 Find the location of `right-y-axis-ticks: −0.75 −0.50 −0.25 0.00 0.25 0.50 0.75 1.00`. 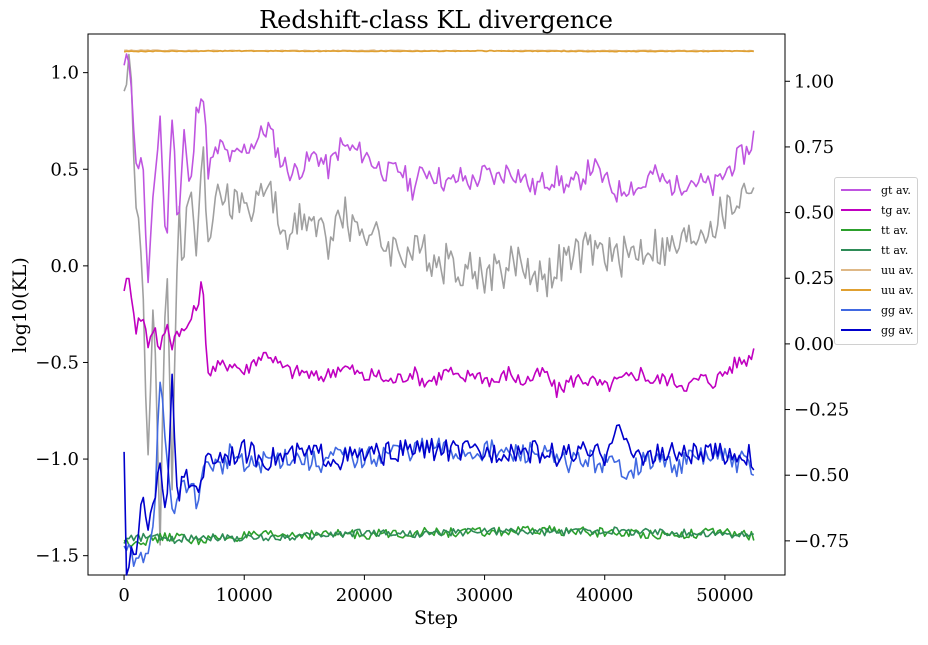

right-y-axis-ticks: −0.75 −0.50 −0.25 0.00 0.25 0.50 0.75 1.00 is located at coordinates (817, 311).